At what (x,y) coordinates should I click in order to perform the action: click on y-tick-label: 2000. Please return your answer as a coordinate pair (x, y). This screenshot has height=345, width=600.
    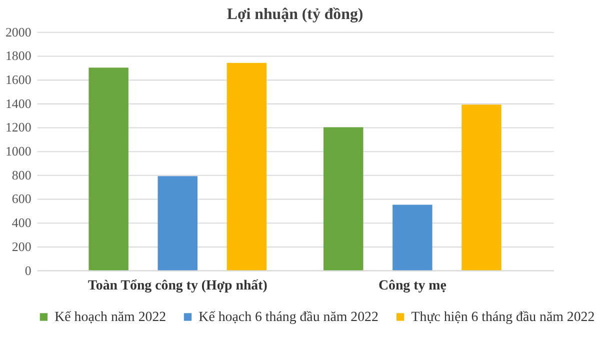
    Looking at the image, I should click on (18, 32).